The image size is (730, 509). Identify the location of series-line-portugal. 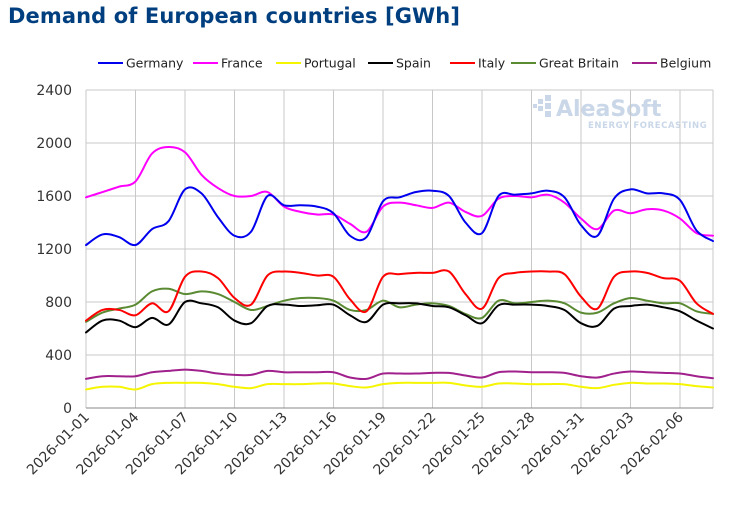
(399, 386).